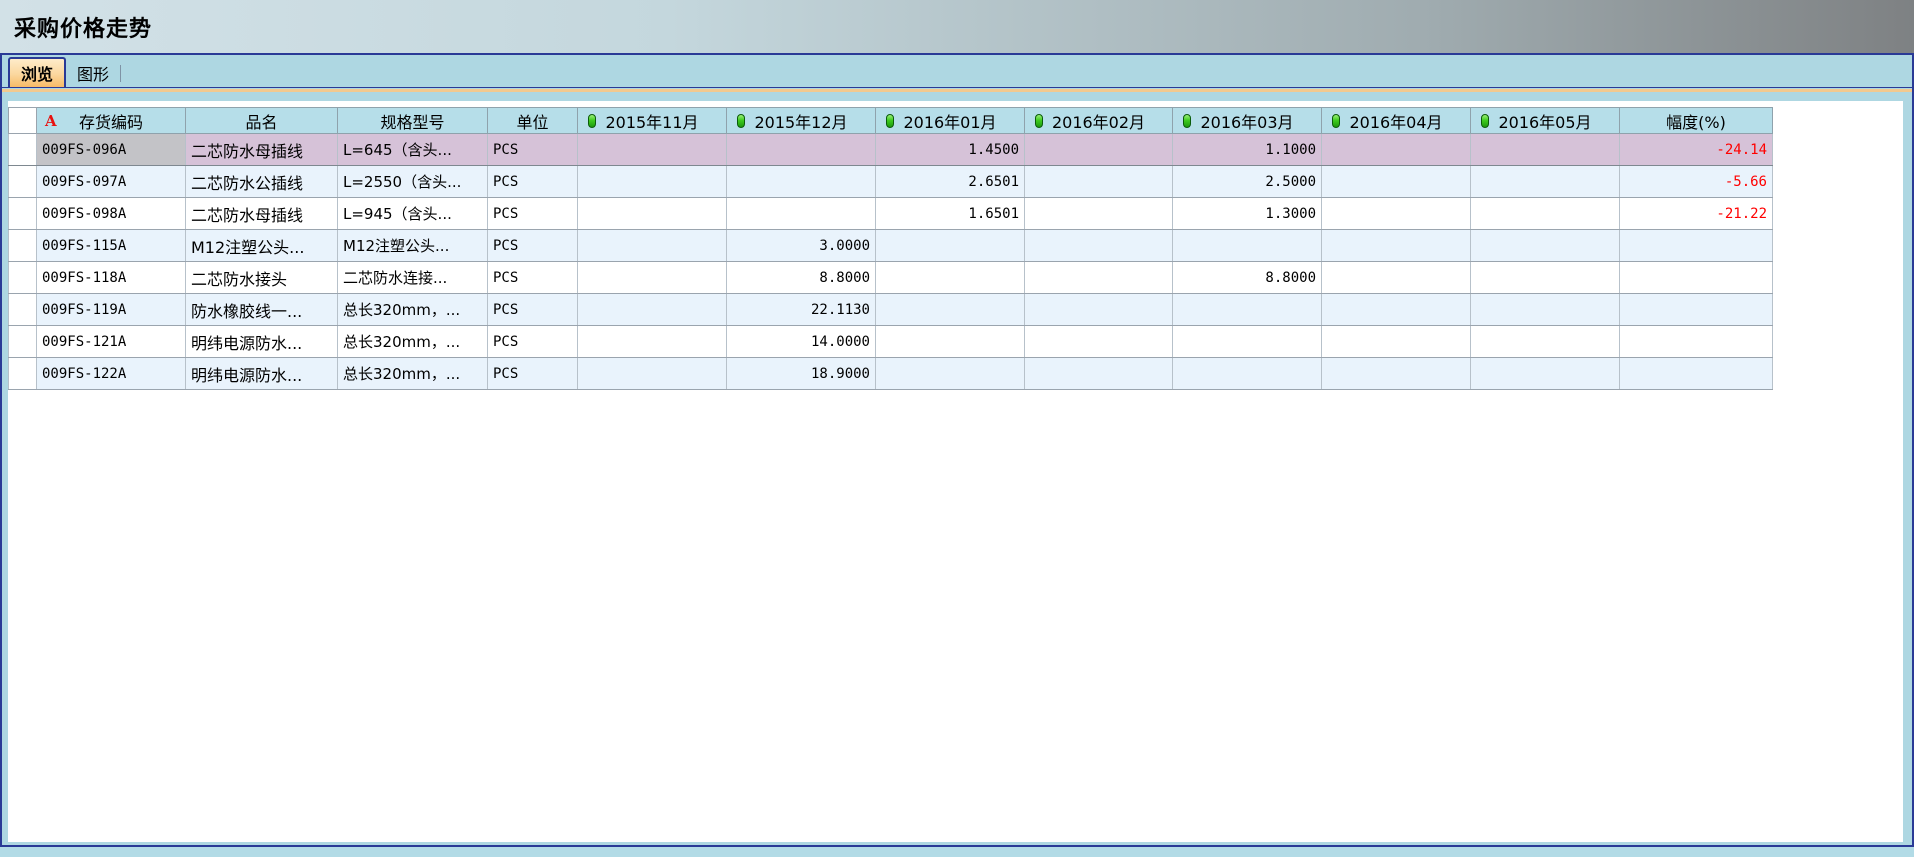  What do you see at coordinates (1247, 149) in the screenshot?
I see `cell-month-4: 1.1000` at bounding box center [1247, 149].